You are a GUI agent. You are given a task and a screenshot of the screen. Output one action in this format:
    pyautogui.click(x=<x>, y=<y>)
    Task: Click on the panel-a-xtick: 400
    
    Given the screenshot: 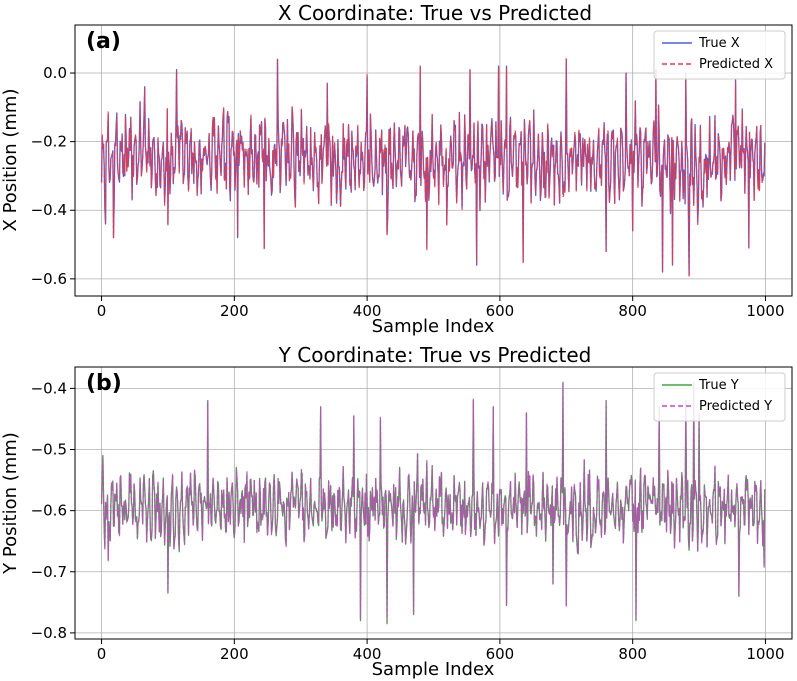 What is the action you would take?
    pyautogui.click(x=367, y=311)
    